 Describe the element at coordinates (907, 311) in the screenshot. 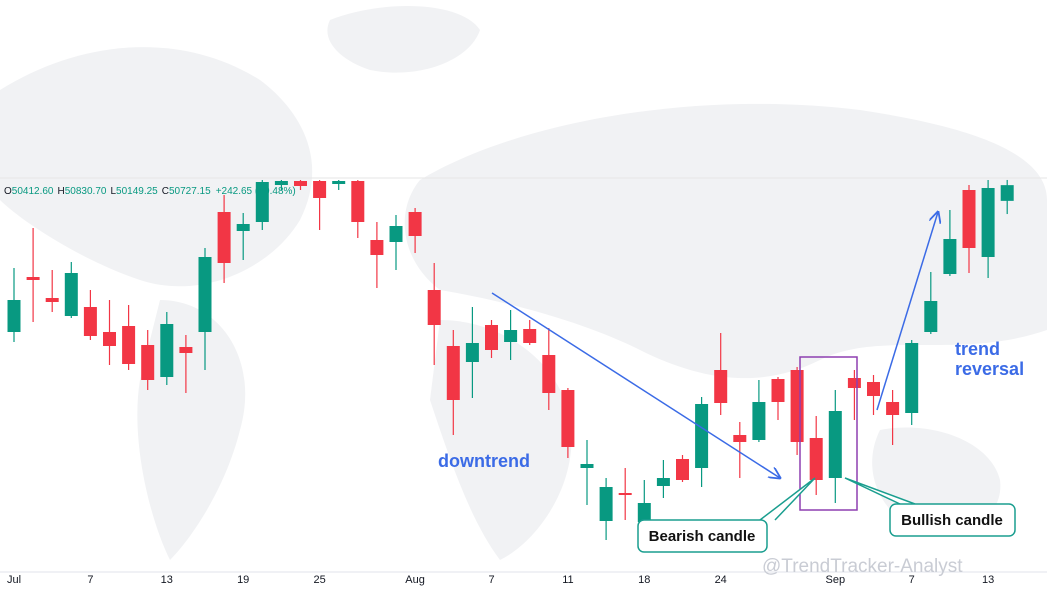

I see `reversal-arrow` at that location.